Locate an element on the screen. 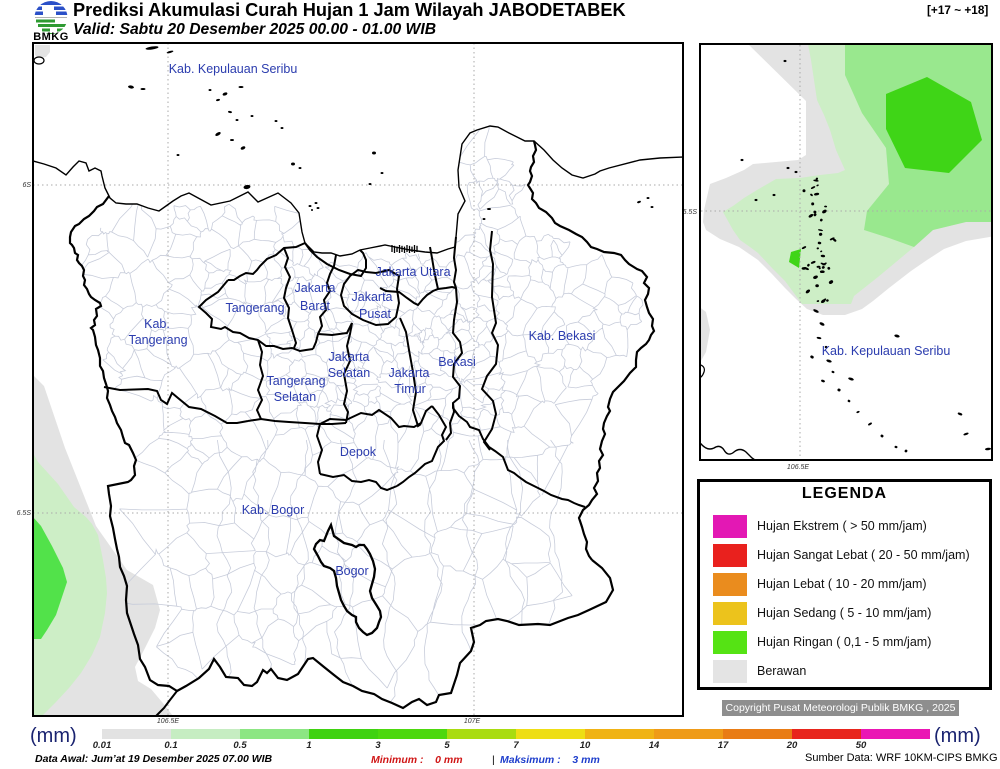  svg-text: Bekasi is located at coordinates (457, 362).